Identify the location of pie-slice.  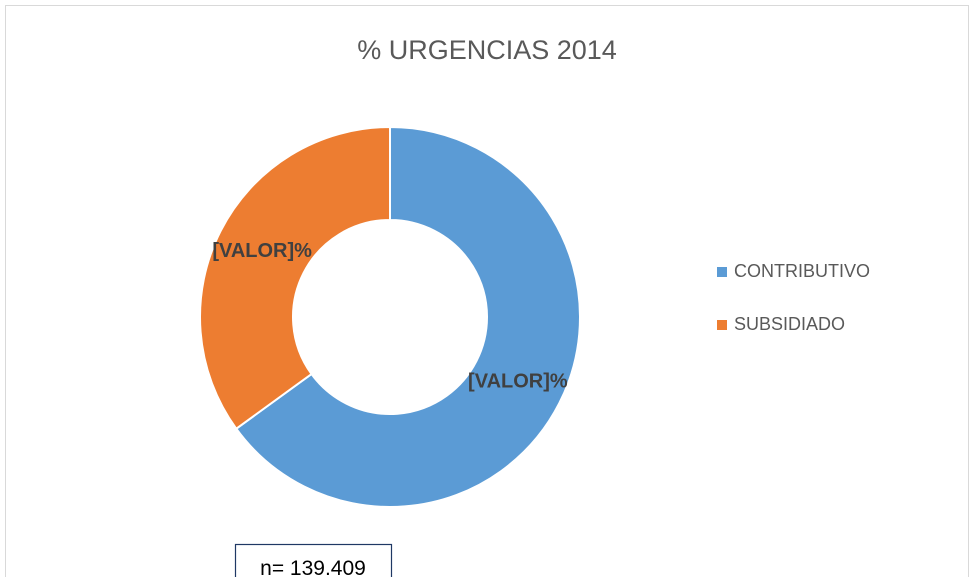
(295, 278).